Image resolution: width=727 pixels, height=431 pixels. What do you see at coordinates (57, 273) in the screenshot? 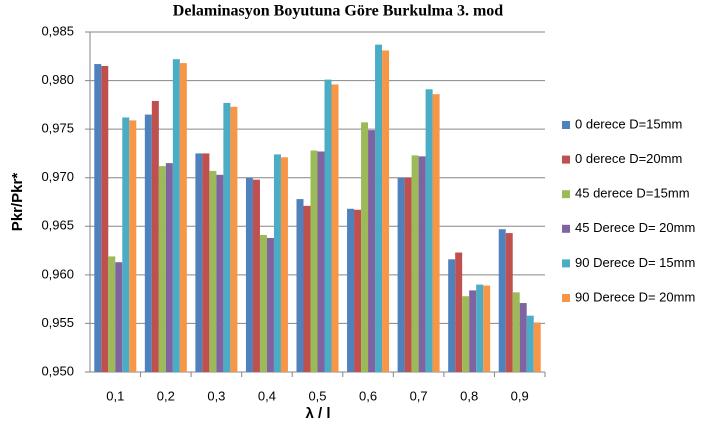
I see `y-tick-label: 0,960` at bounding box center [57, 273].